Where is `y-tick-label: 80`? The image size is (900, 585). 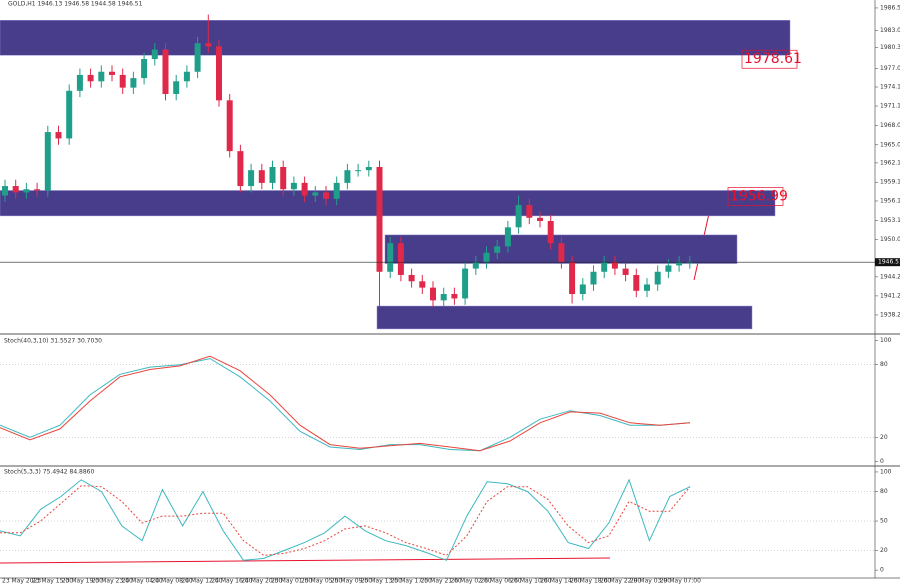
y-tick-label: 80 is located at coordinates (884, 364).